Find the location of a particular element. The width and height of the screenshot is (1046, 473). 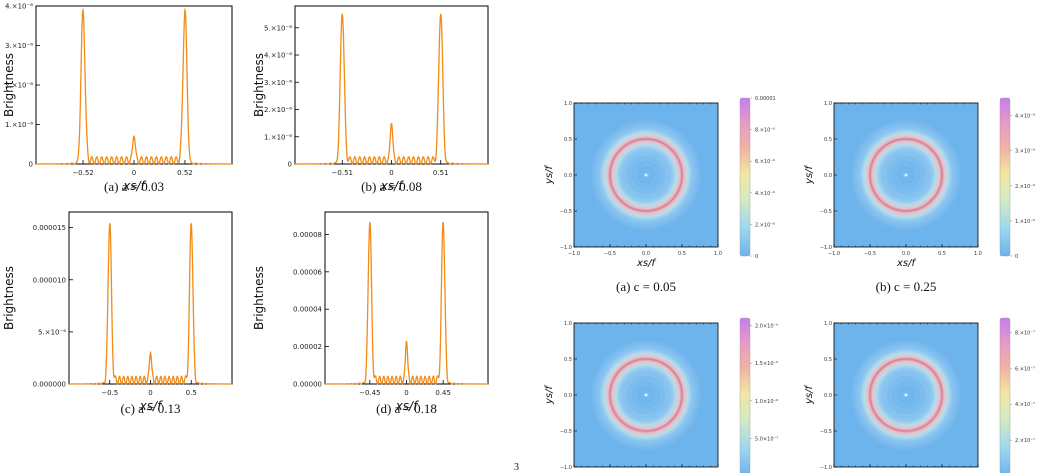

subfigure-caption: (d) a = 0.18 is located at coordinates (406, 408).